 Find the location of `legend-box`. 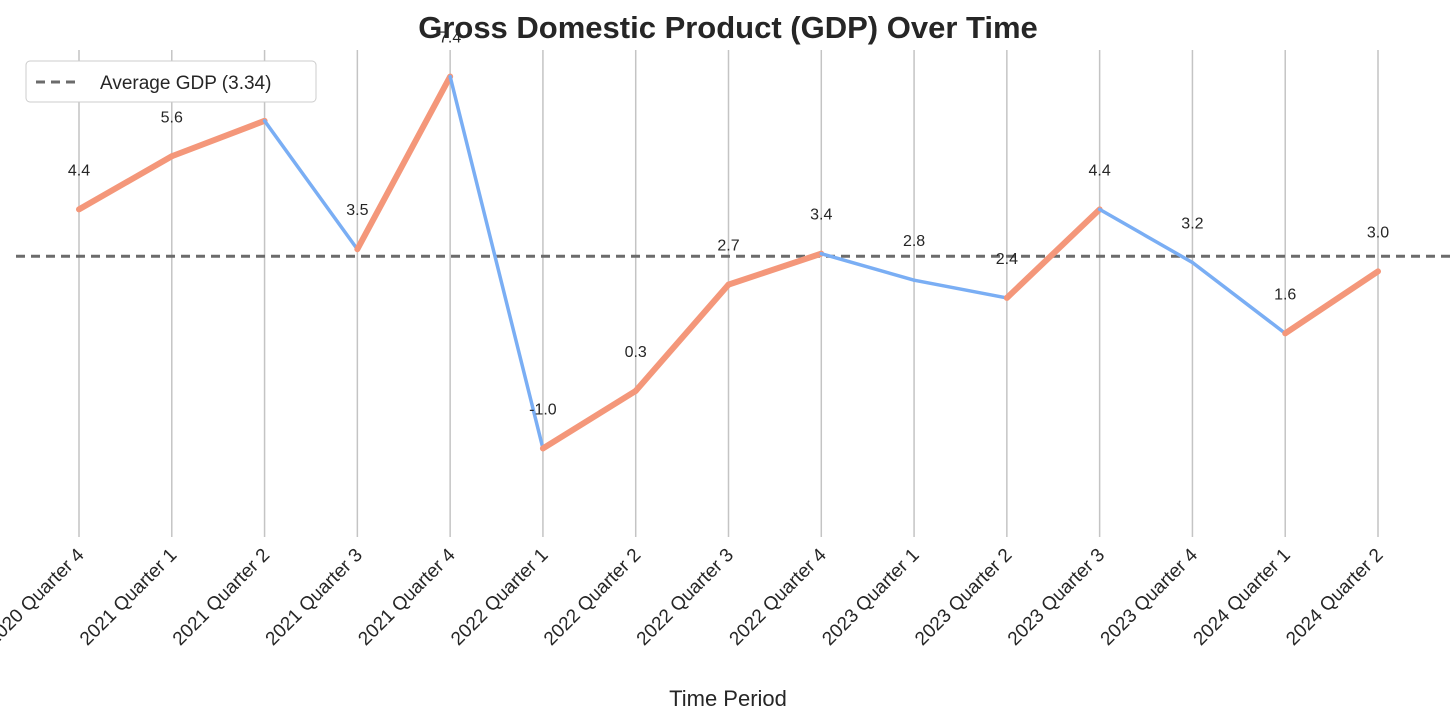

legend-box is located at coordinates (171, 81).